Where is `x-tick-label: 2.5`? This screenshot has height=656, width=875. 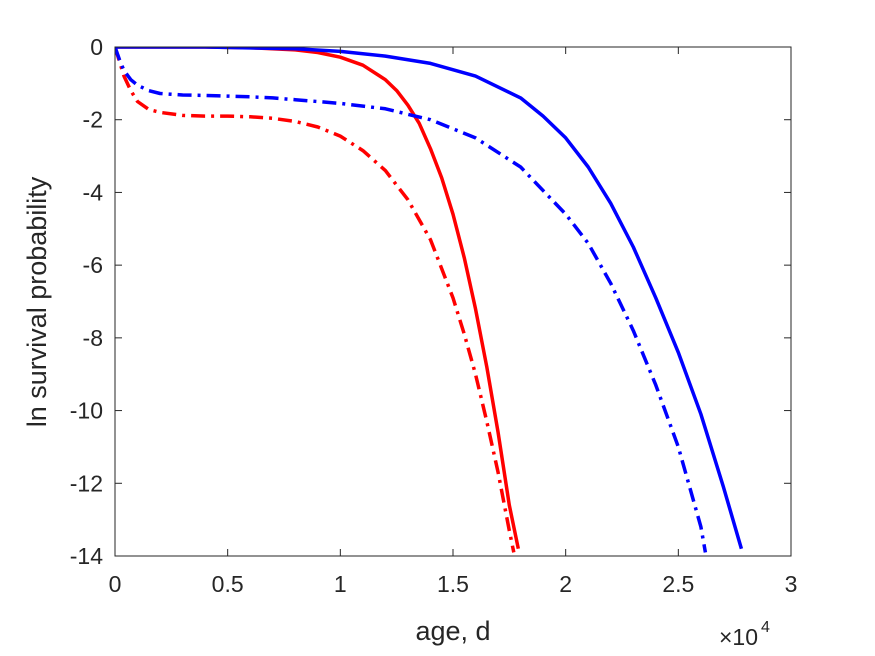
x-tick-label: 2.5 is located at coordinates (678, 584).